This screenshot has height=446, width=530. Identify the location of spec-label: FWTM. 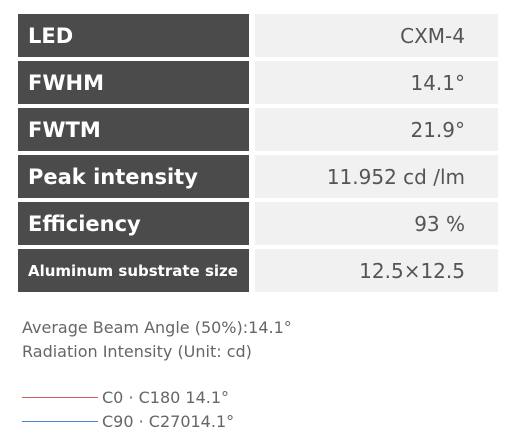
(133, 129).